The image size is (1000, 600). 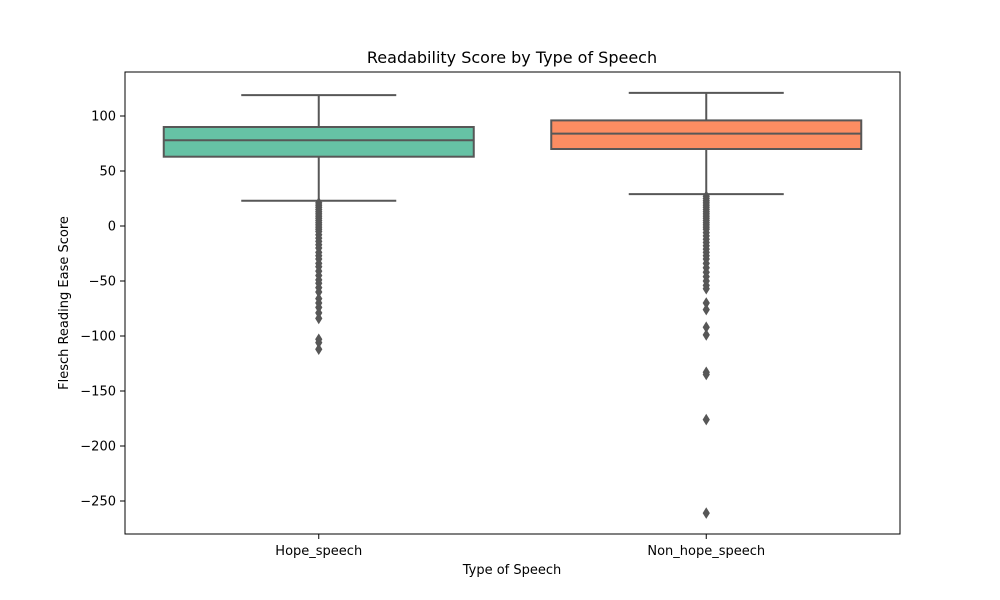 What do you see at coordinates (103, 117) in the screenshot?
I see `y-tick-label: 100` at bounding box center [103, 117].